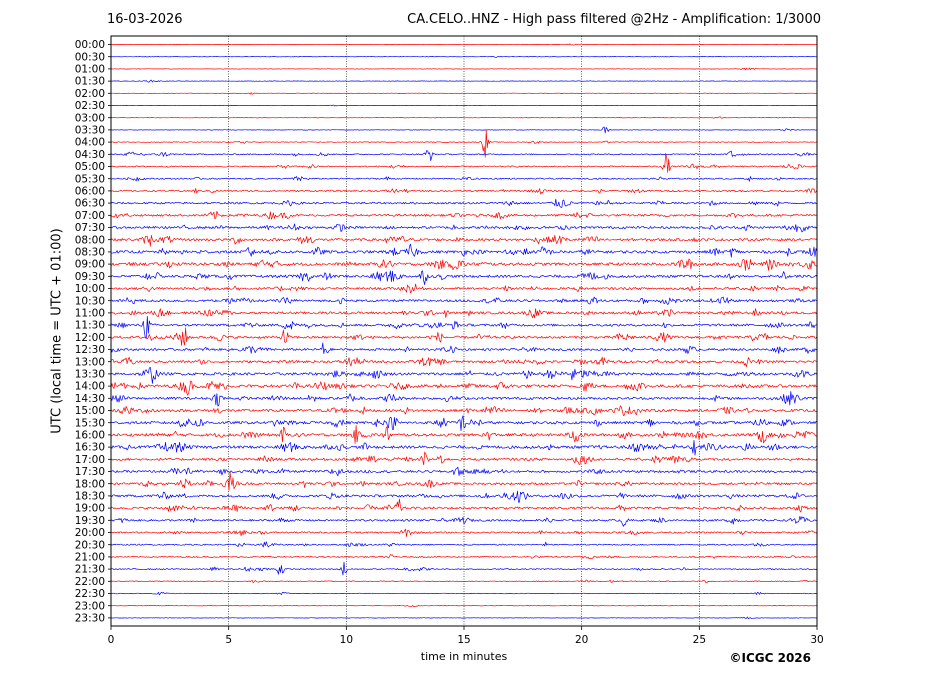 The image size is (927, 696). Describe the element at coordinates (816, 640) in the screenshot. I see `x-tick-label: 30` at that location.